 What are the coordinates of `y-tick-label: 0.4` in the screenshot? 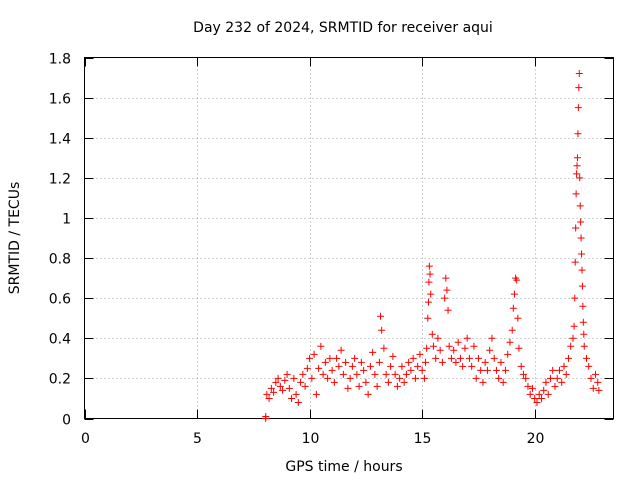 It's located at (60, 340).